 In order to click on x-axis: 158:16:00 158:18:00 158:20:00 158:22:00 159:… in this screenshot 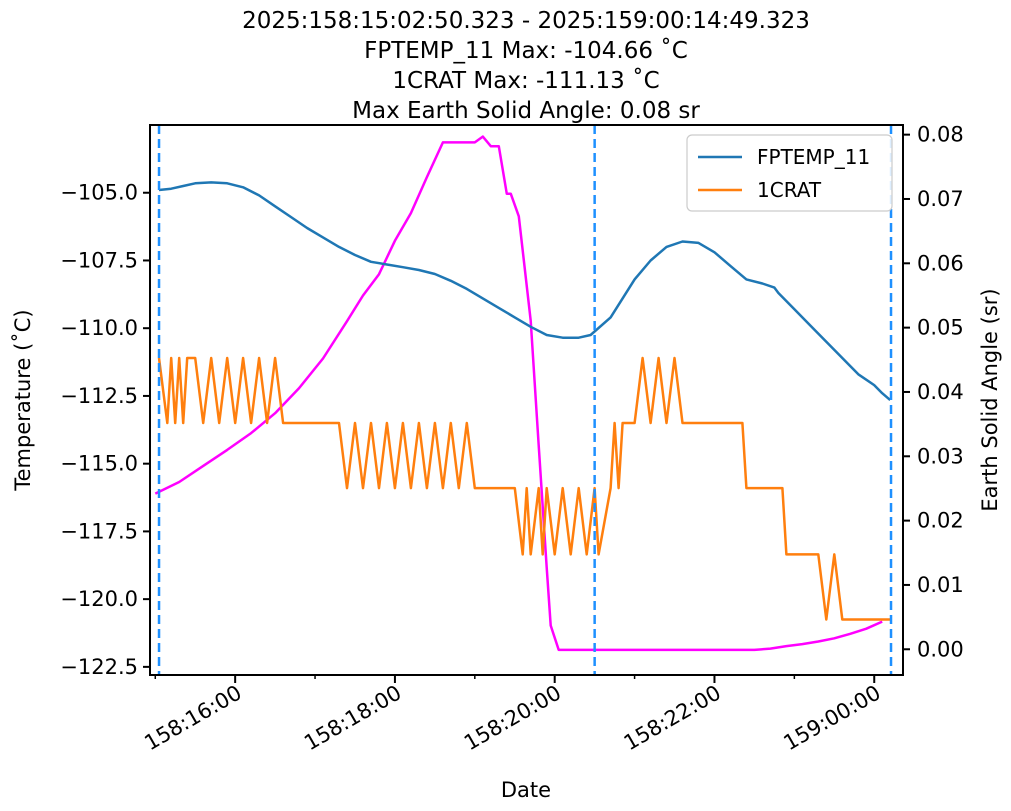, I will do `click(512, 715)`.